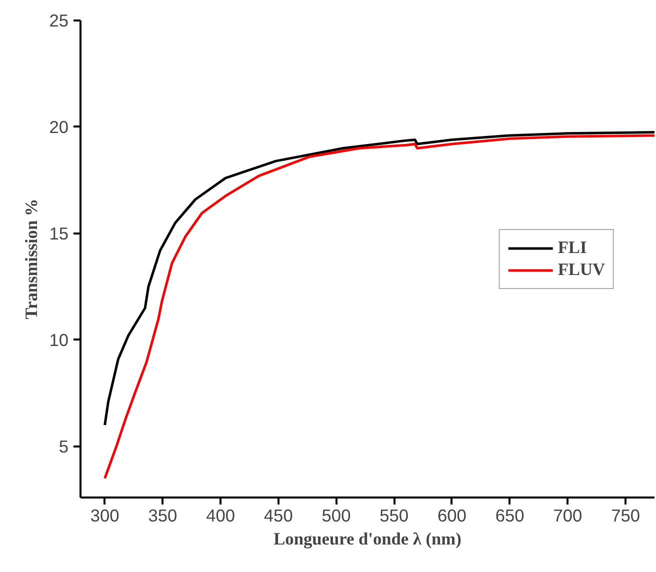 The width and height of the screenshot is (656, 572). Describe the element at coordinates (32, 259) in the screenshot. I see `y-axis-title: Transmission %` at that location.